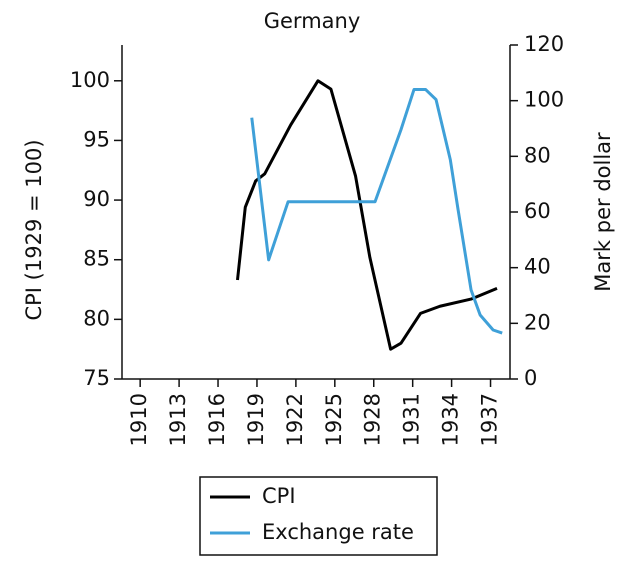 The width and height of the screenshot is (625, 563). What do you see at coordinates (90, 80) in the screenshot?
I see `y-tick-label: 100` at bounding box center [90, 80].